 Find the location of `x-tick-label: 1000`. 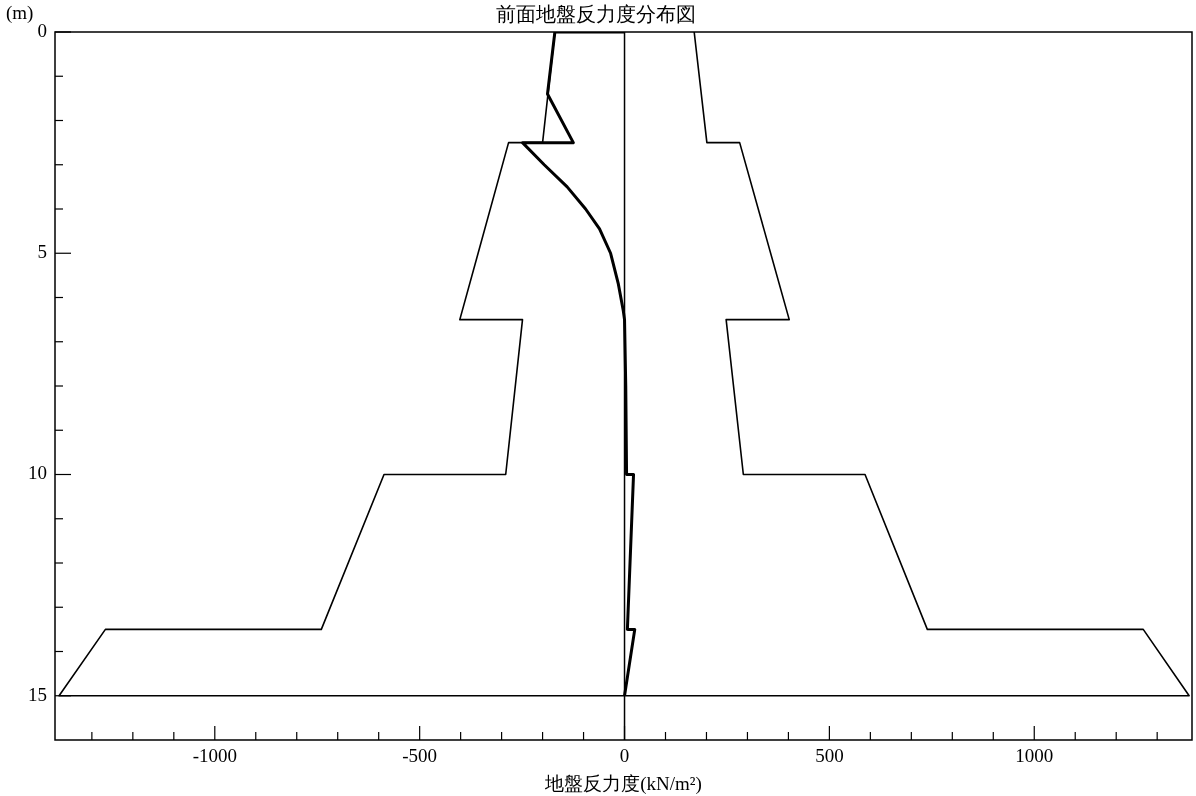

x-tick-label: 1000 is located at coordinates (1034, 756).